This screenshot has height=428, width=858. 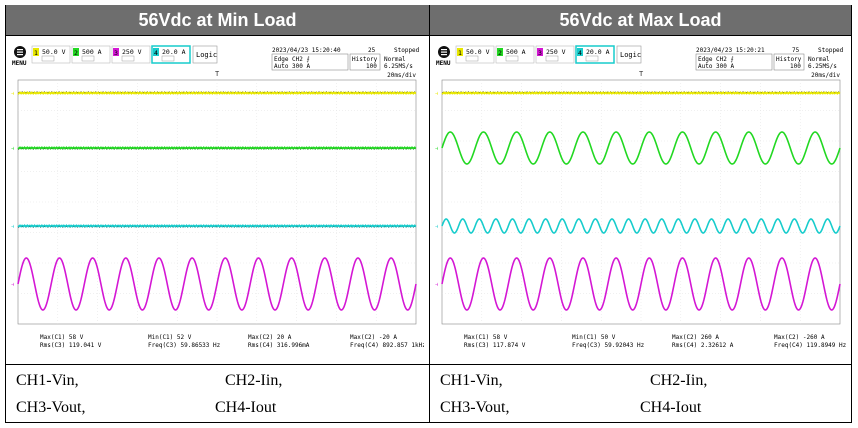 I want to click on measurement: Min(C1) 52 V, so click(x=170, y=337).